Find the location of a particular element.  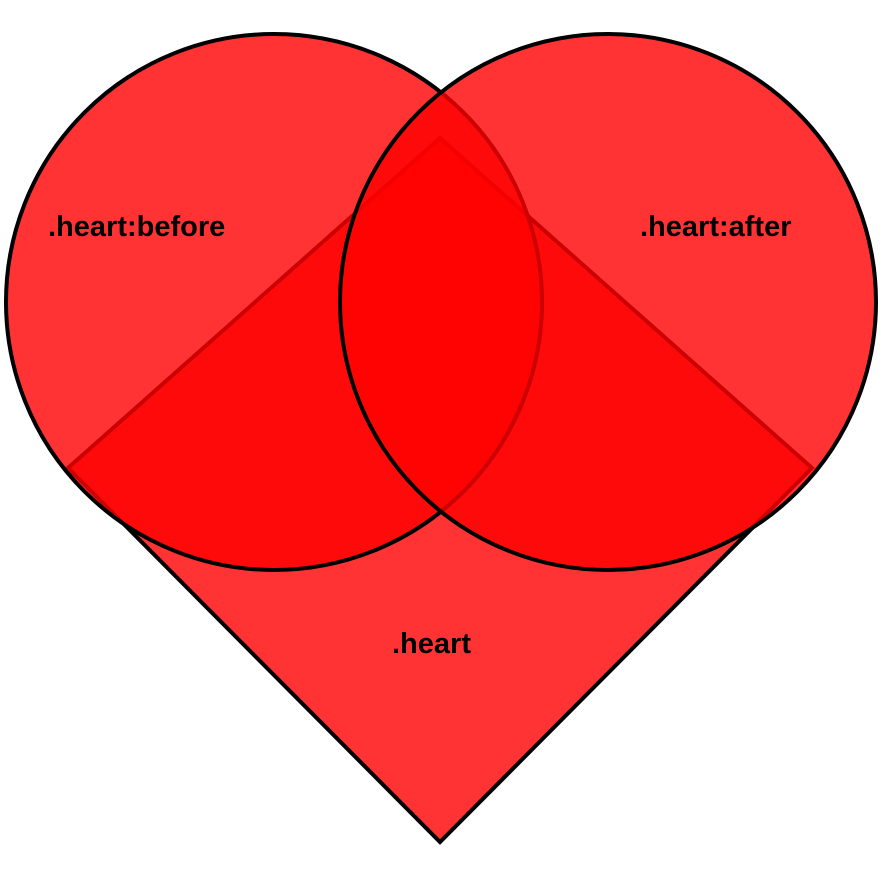

heart-before-label: .heart:before is located at coordinates (136, 227).